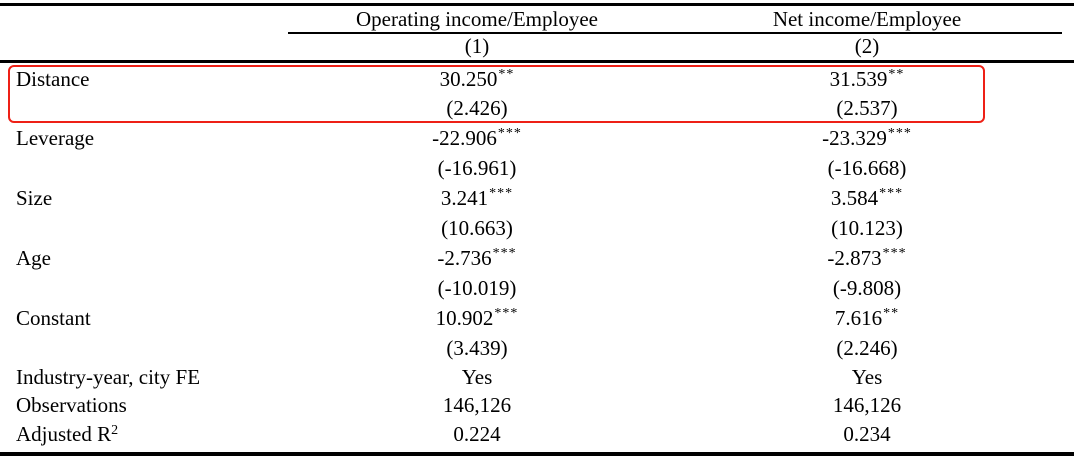 The height and width of the screenshot is (462, 1074). Describe the element at coordinates (531, 405) in the screenshot. I see `table-row-observations: Observations 146,126 146,126` at that location.